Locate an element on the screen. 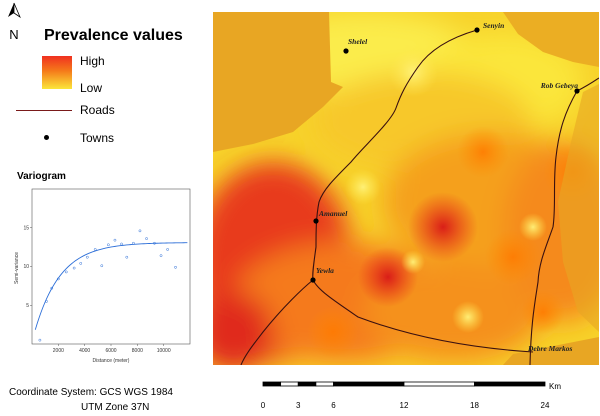 This screenshot has height=416, width=600. scale-bar: 0 3 6 12 18 24 Km is located at coordinates (411, 395).